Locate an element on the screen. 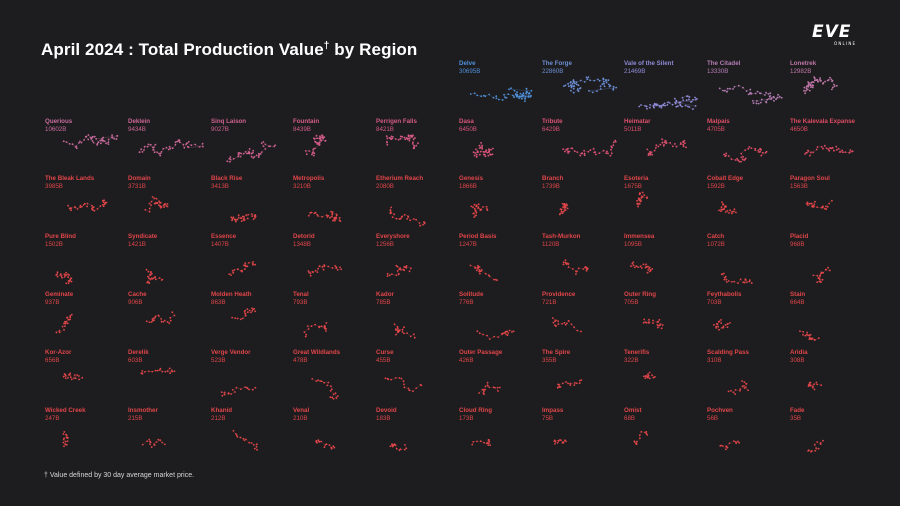 This screenshot has width=900, height=506. region-map-syndicate is located at coordinates (154, 276).